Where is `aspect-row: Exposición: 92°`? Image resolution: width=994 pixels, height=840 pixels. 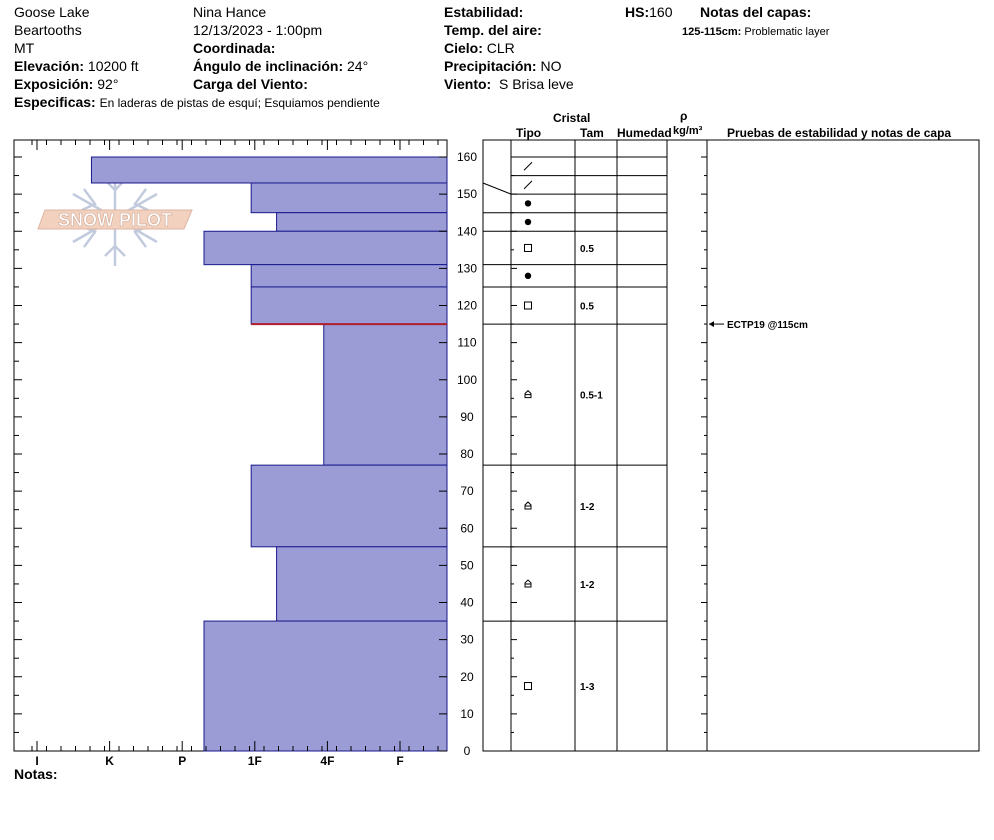
aspect-row: Exposición: 92° is located at coordinates (66, 84).